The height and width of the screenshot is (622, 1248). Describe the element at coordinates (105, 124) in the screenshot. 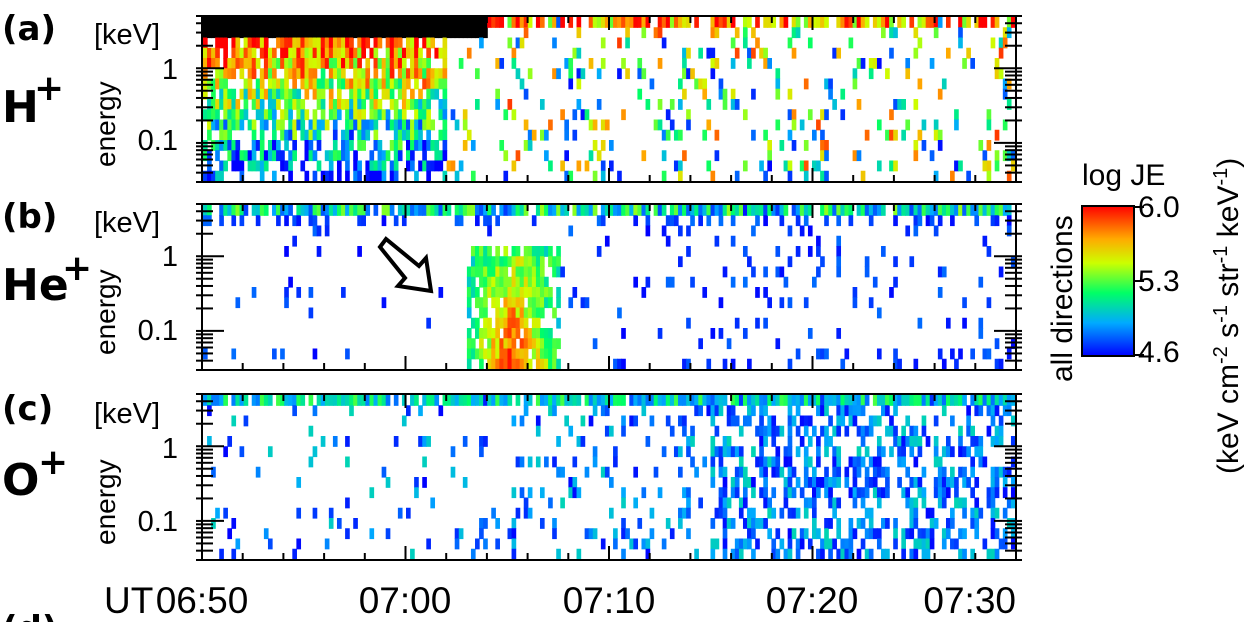

I see `panel-a-ylabel: energy` at that location.